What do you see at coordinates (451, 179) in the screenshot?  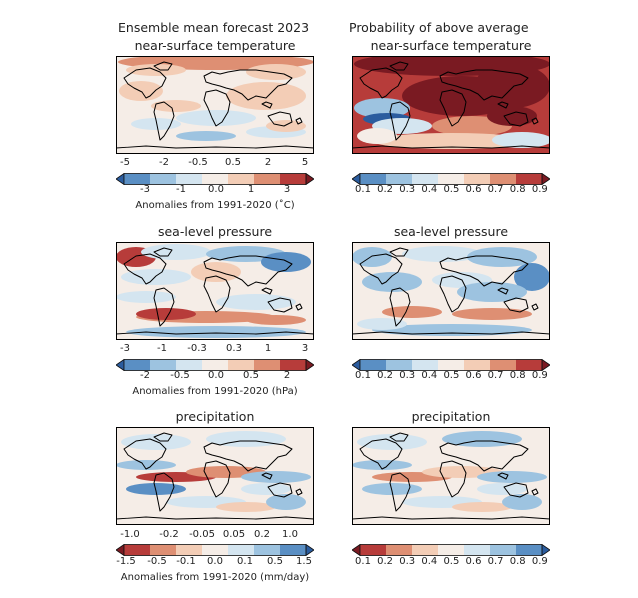 I see `colorbar-temp-prob` at bounding box center [451, 179].